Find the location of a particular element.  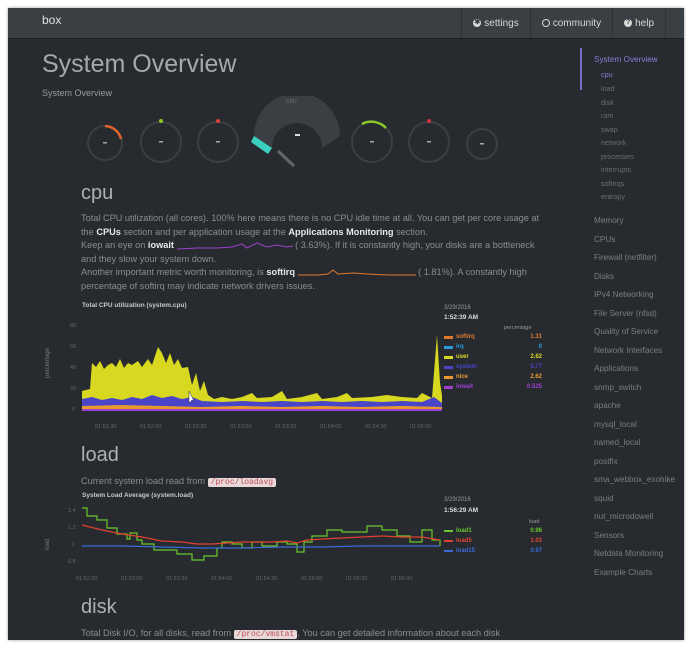

y-tick: 1 is located at coordinates (74, 545).